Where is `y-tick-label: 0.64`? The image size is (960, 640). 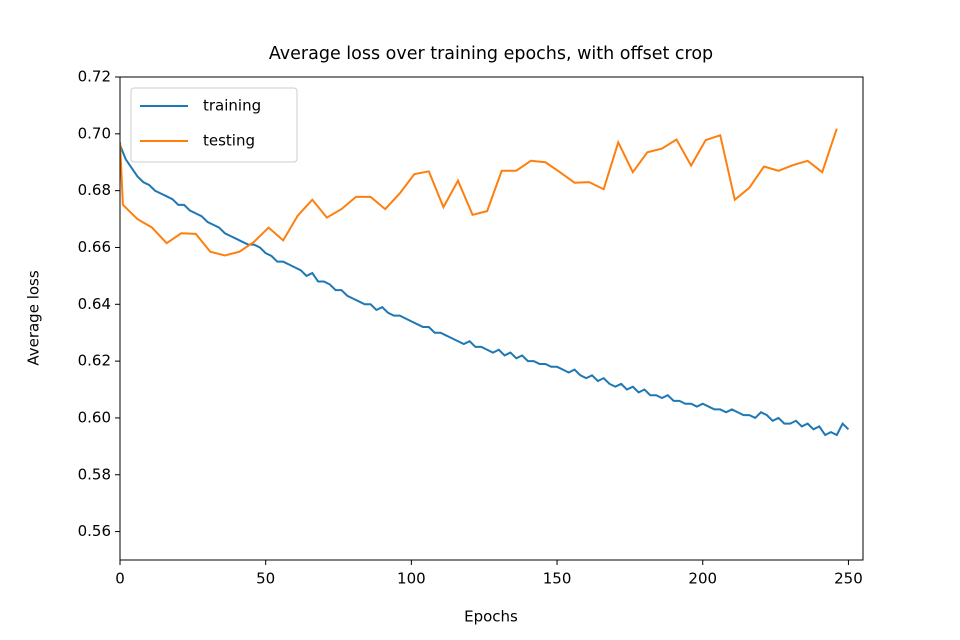 y-tick-label: 0.64 is located at coordinates (94, 304).